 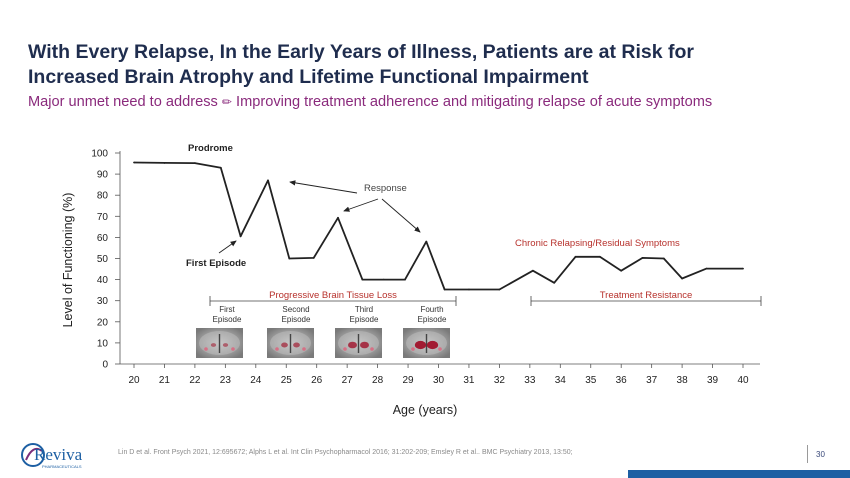 What do you see at coordinates (530, 380) in the screenshot?
I see `x-tick-label: 33` at bounding box center [530, 380].